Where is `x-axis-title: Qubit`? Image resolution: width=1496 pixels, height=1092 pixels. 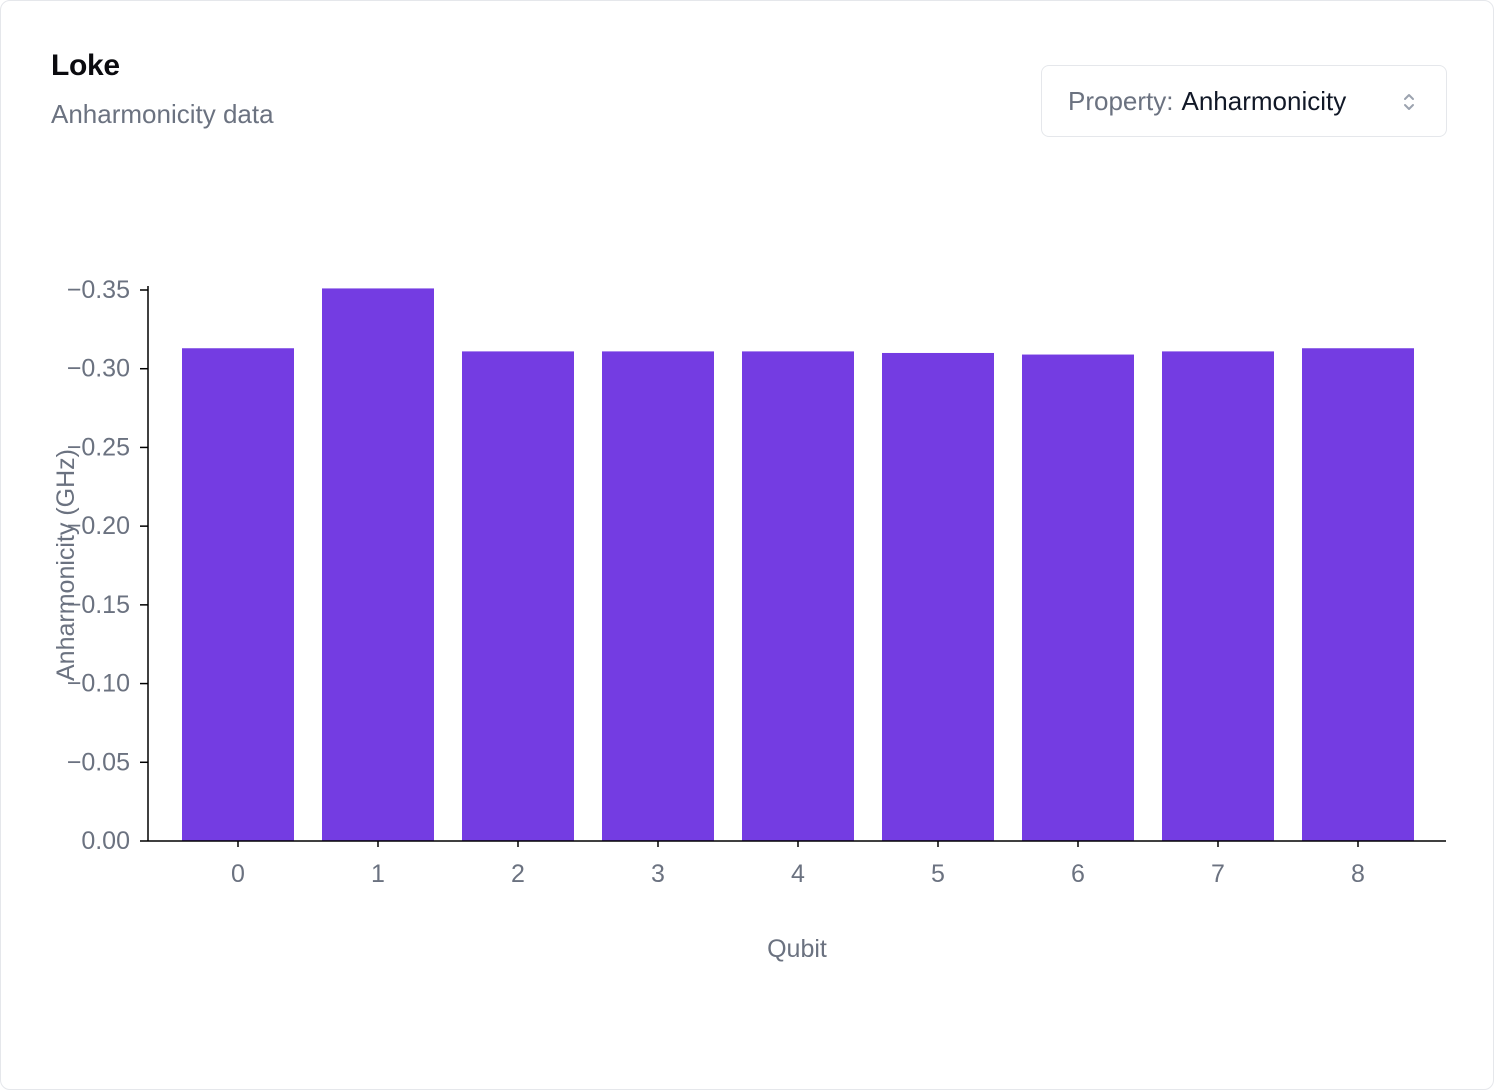
x-axis-title: Qubit is located at coordinates (797, 949).